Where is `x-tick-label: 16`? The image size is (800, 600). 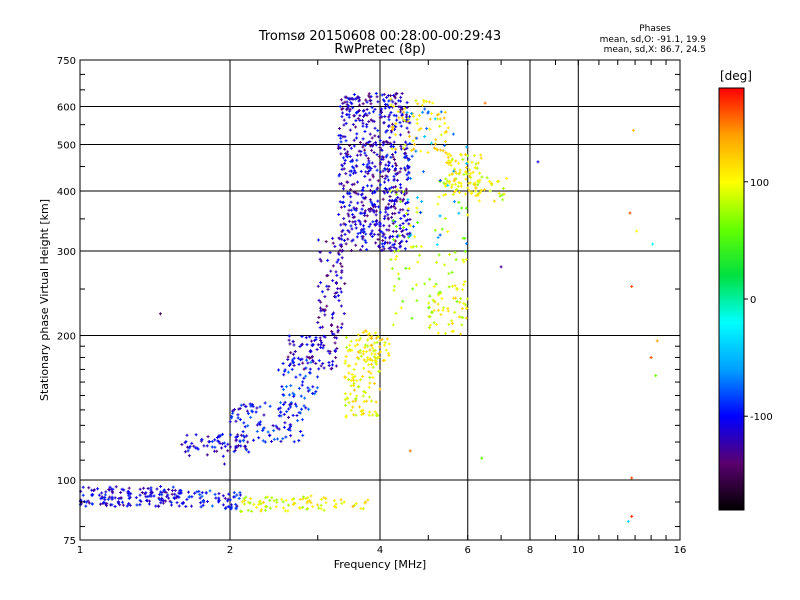
x-tick-label: 16 is located at coordinates (680, 550).